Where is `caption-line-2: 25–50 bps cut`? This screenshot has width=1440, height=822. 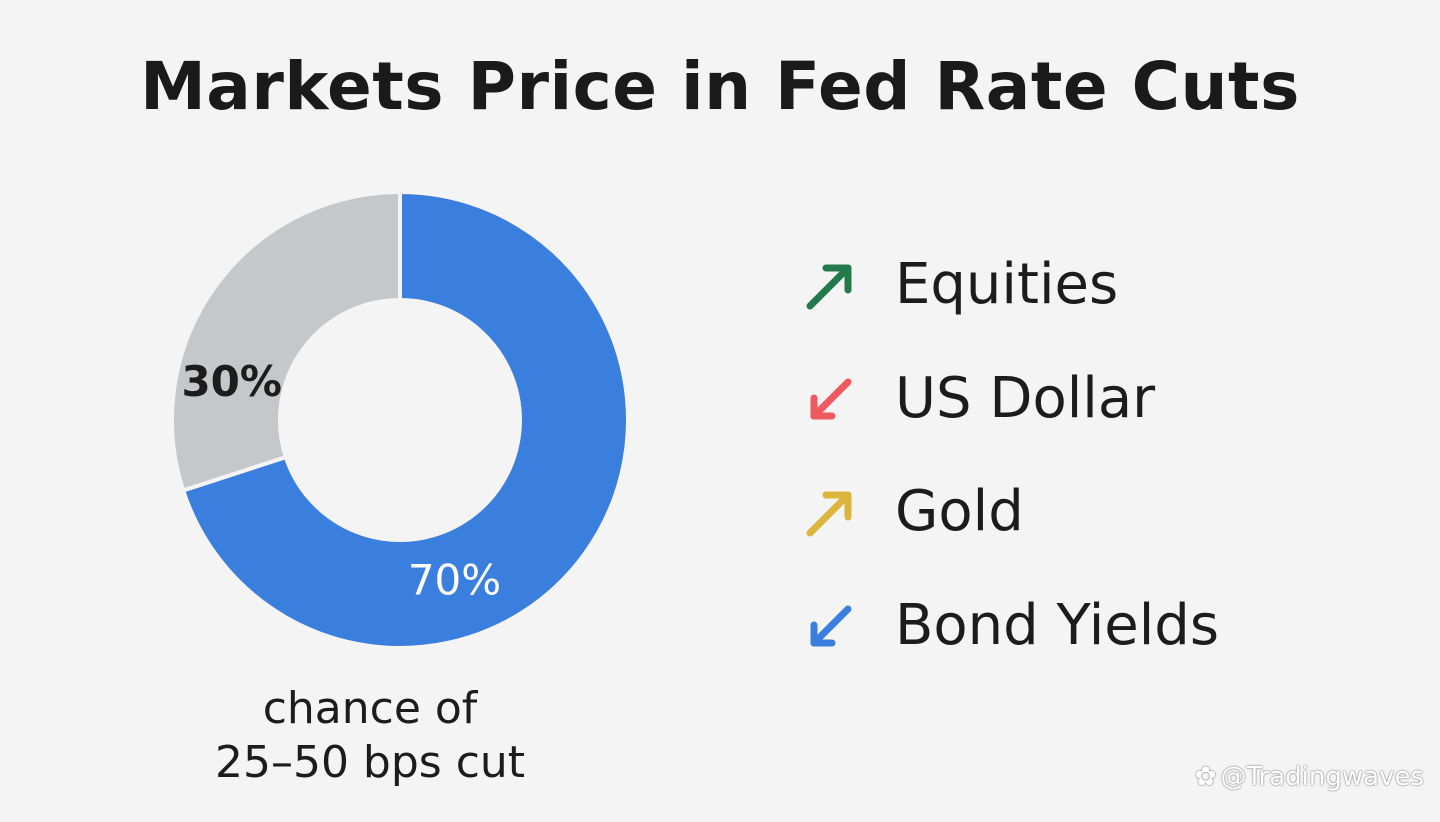
caption-line-2: 25–50 bps cut is located at coordinates (370, 762).